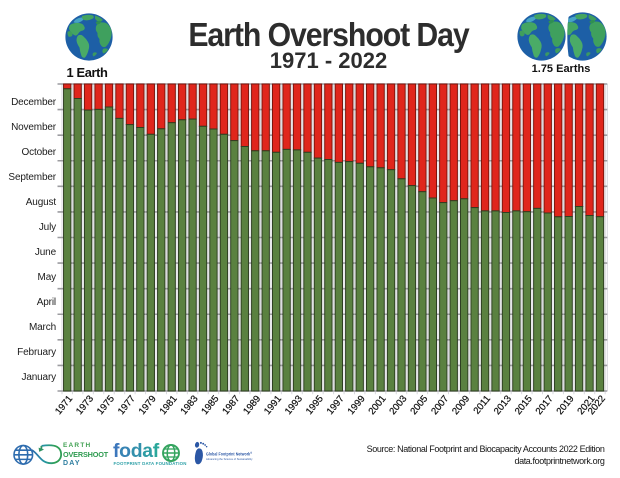  I want to click on svg-text: 1997, so click(336, 406).